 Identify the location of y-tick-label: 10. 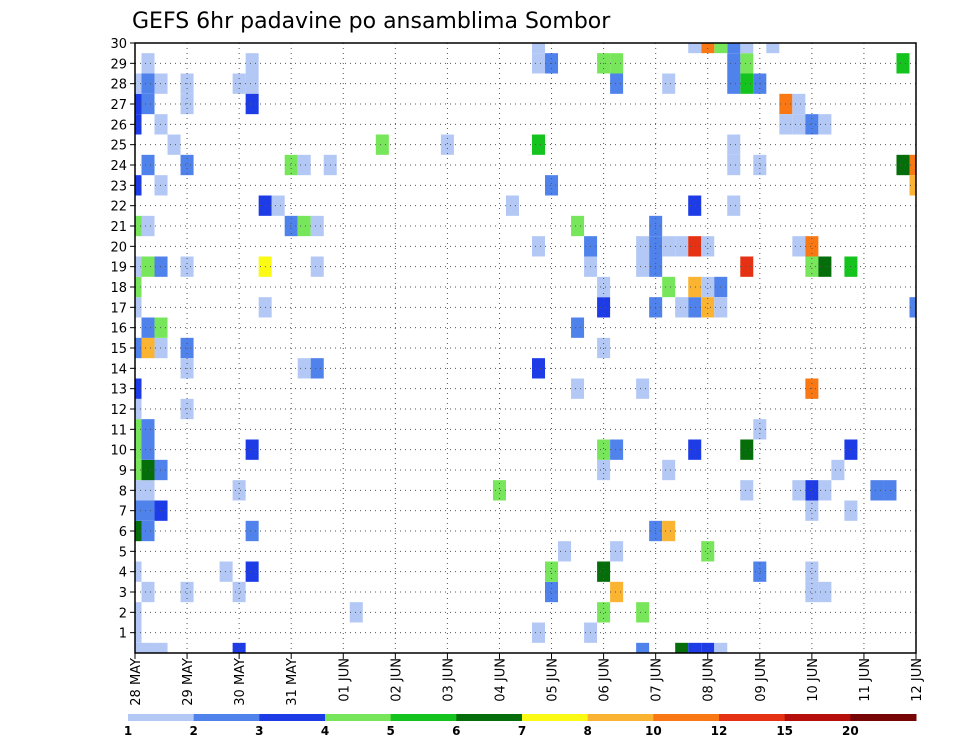
(118, 451).